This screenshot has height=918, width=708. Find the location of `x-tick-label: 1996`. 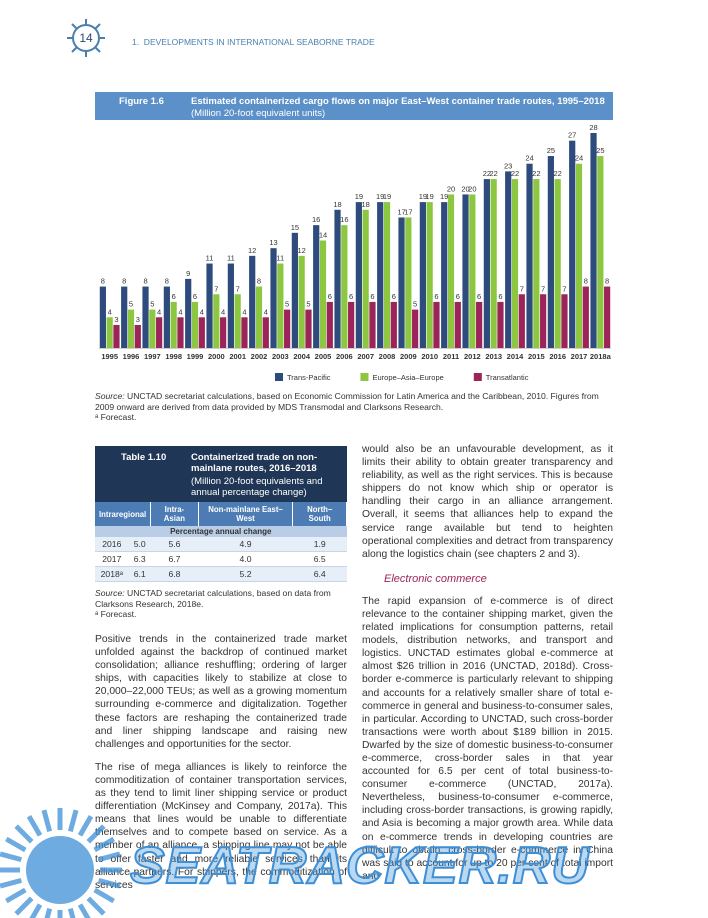

x-tick-label: 1996 is located at coordinates (131, 356).